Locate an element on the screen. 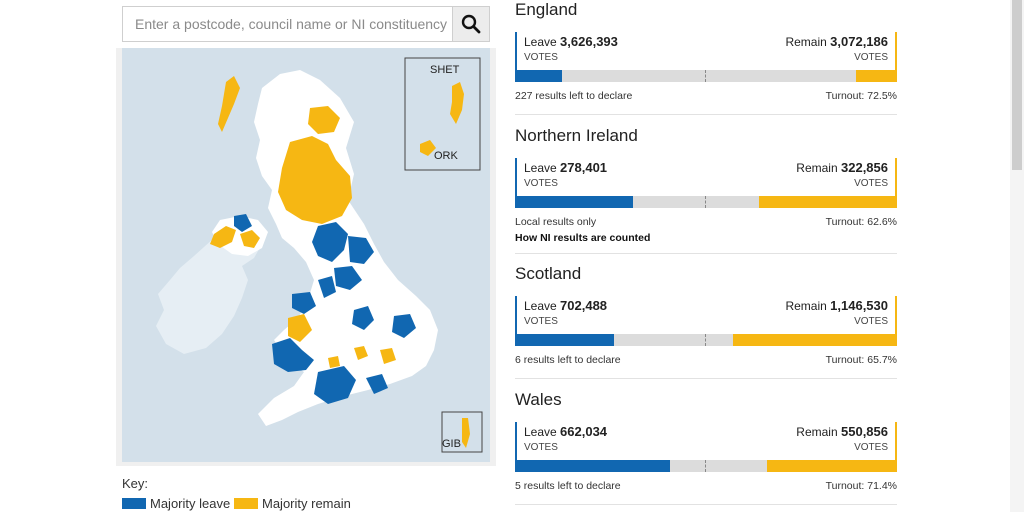 The width and height of the screenshot is (1024, 515). london-remain-area is located at coordinates (388, 356).